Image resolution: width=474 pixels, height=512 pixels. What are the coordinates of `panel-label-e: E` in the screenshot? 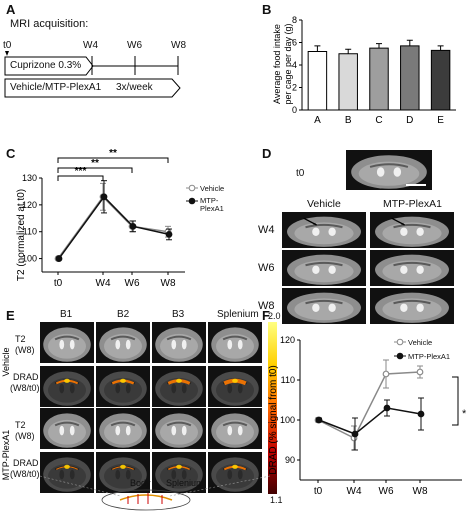 It's located at (10, 315).